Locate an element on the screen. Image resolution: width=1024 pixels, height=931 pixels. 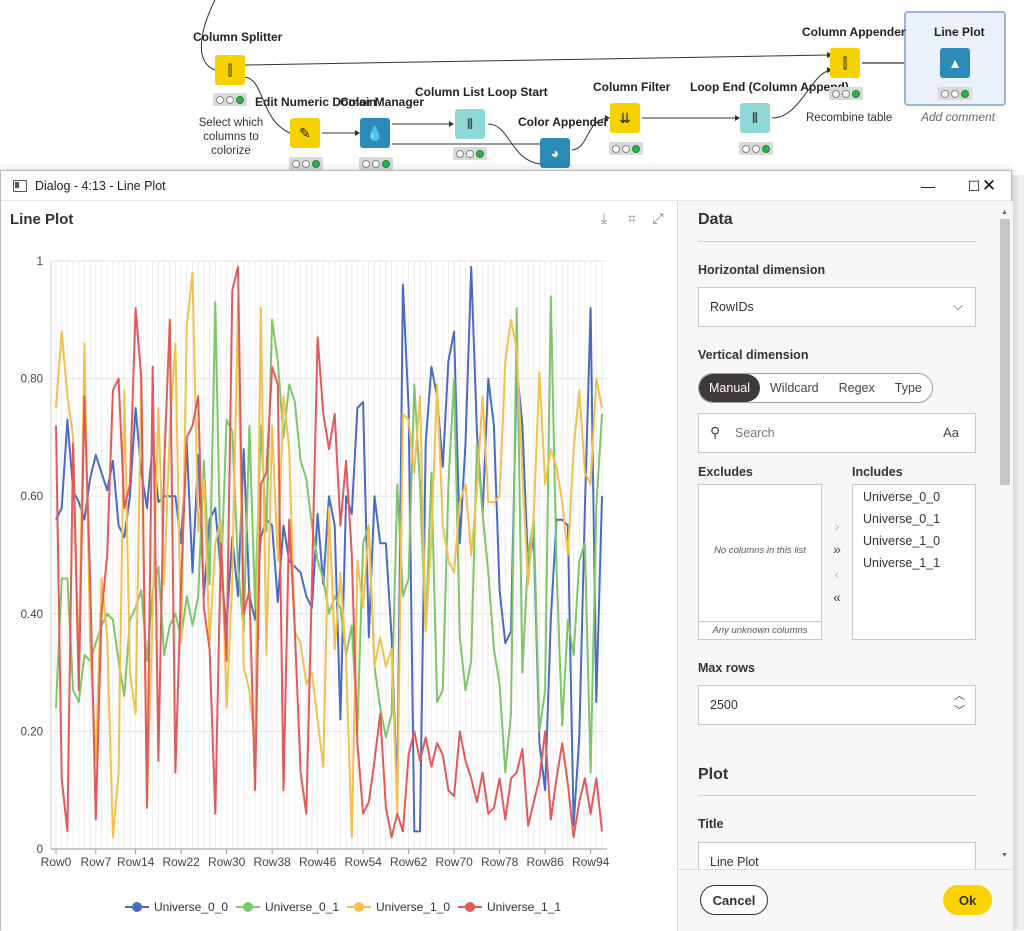
mode-wildcard: Wildcard is located at coordinates (794, 388).